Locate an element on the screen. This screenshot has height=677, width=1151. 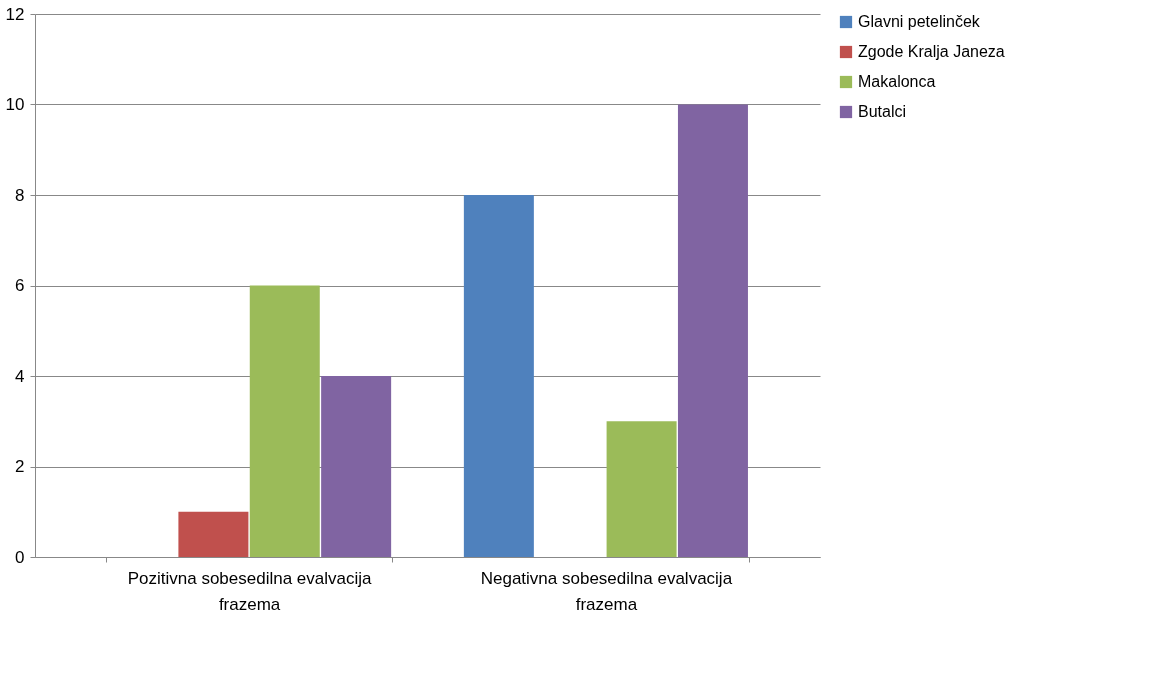
y-tick-label: 12 is located at coordinates (15, 14).